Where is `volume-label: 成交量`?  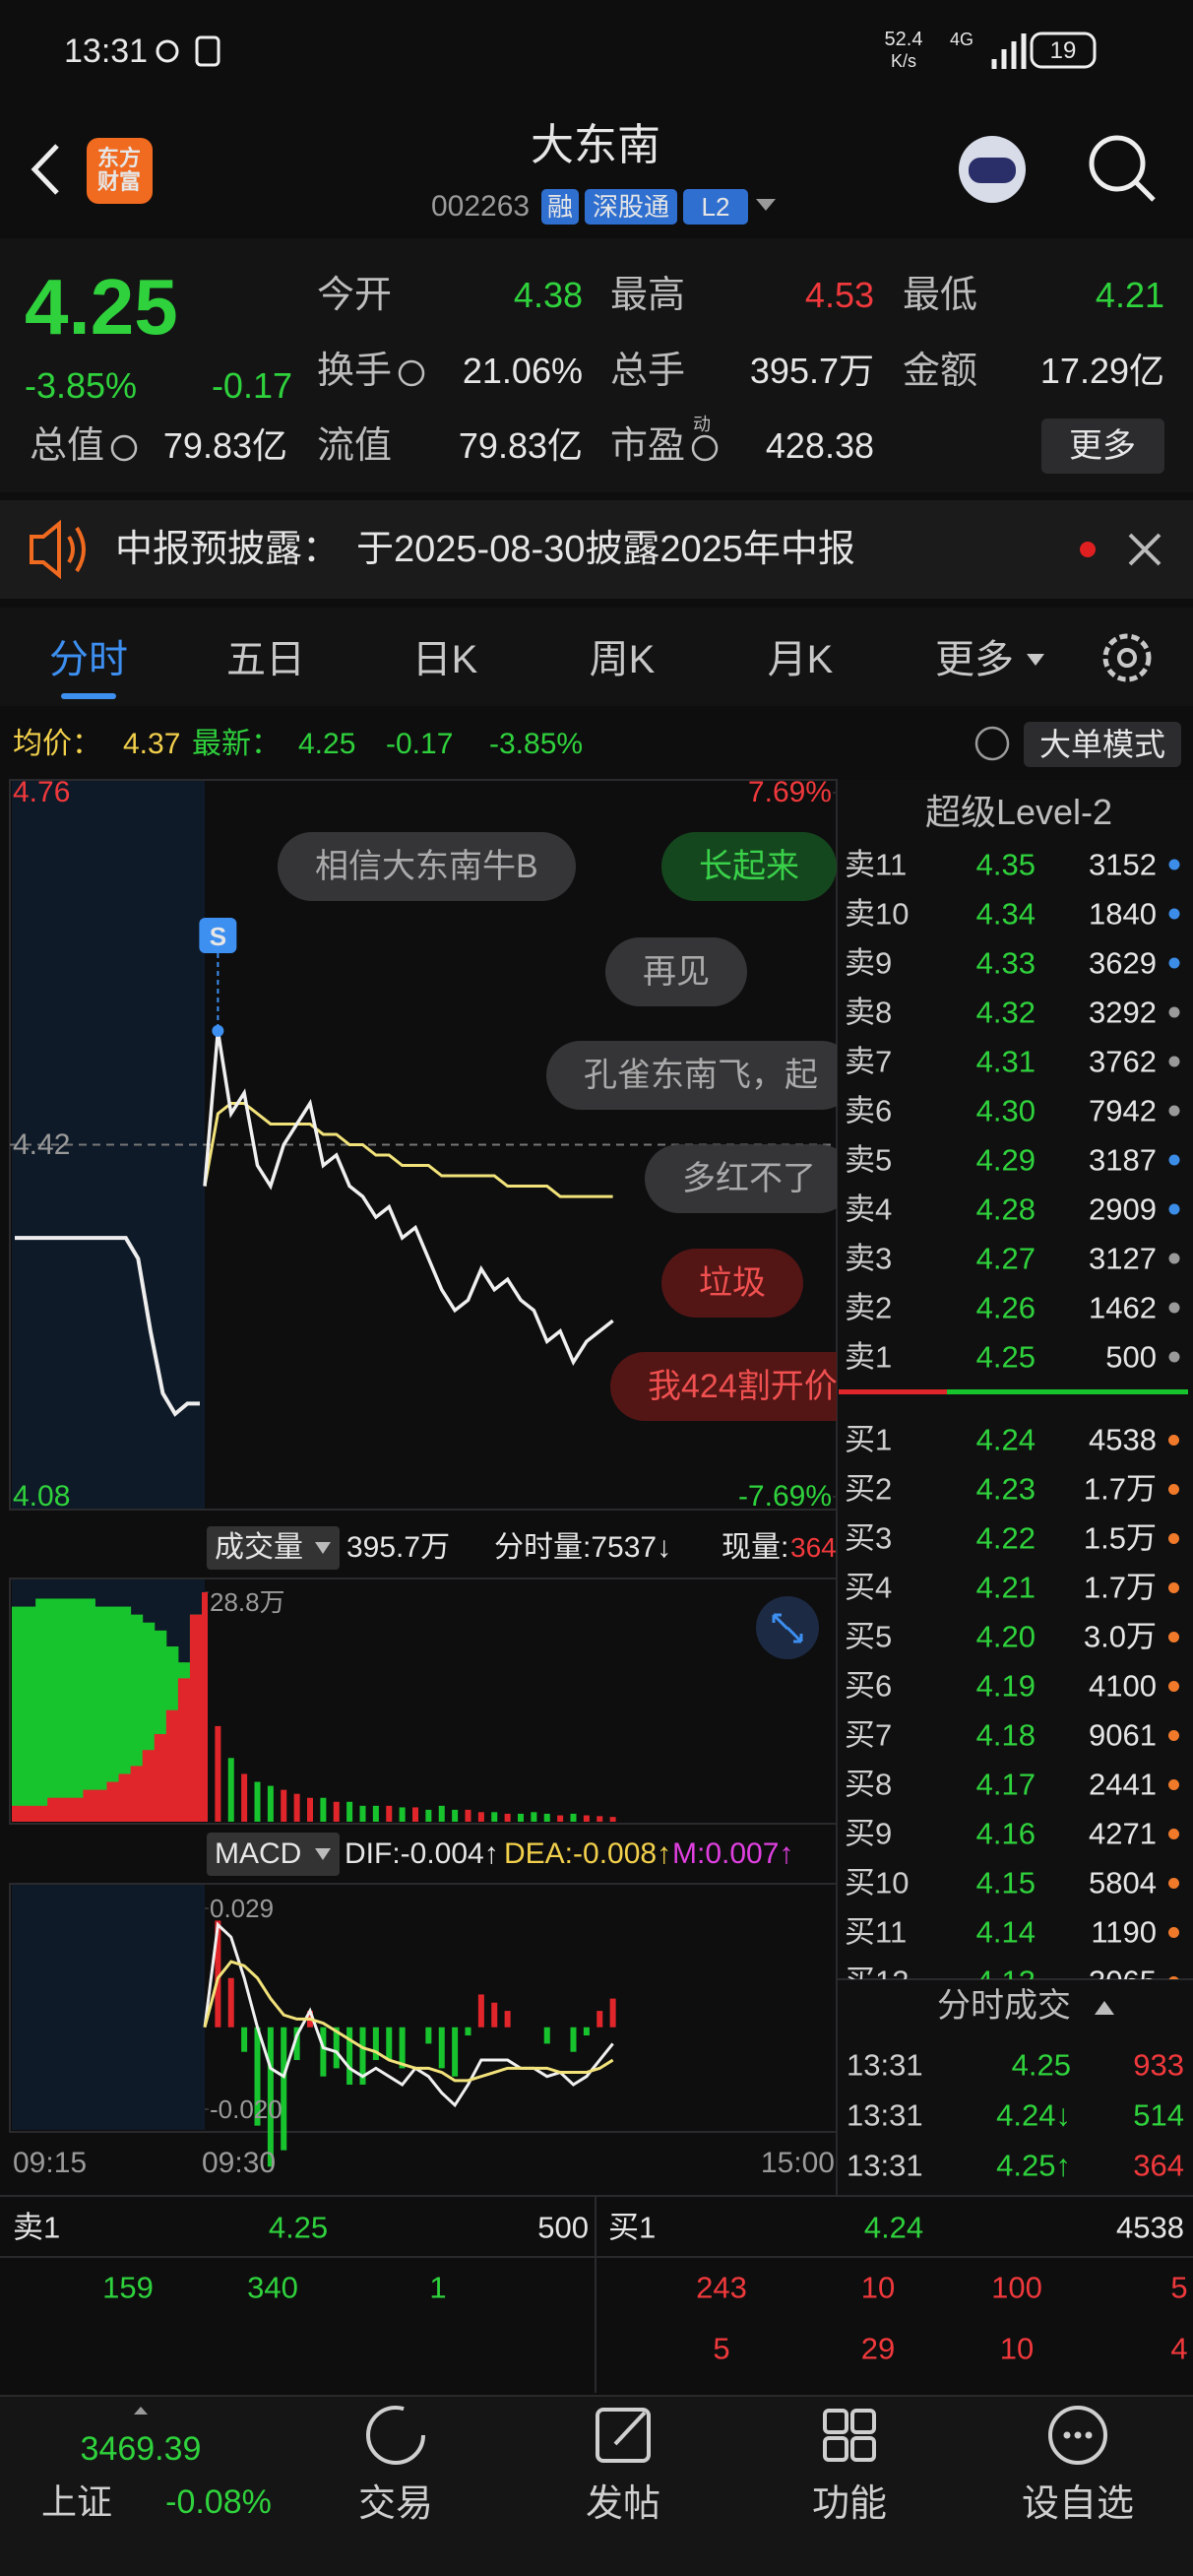
volume-label: 成交量 is located at coordinates (259, 1547).